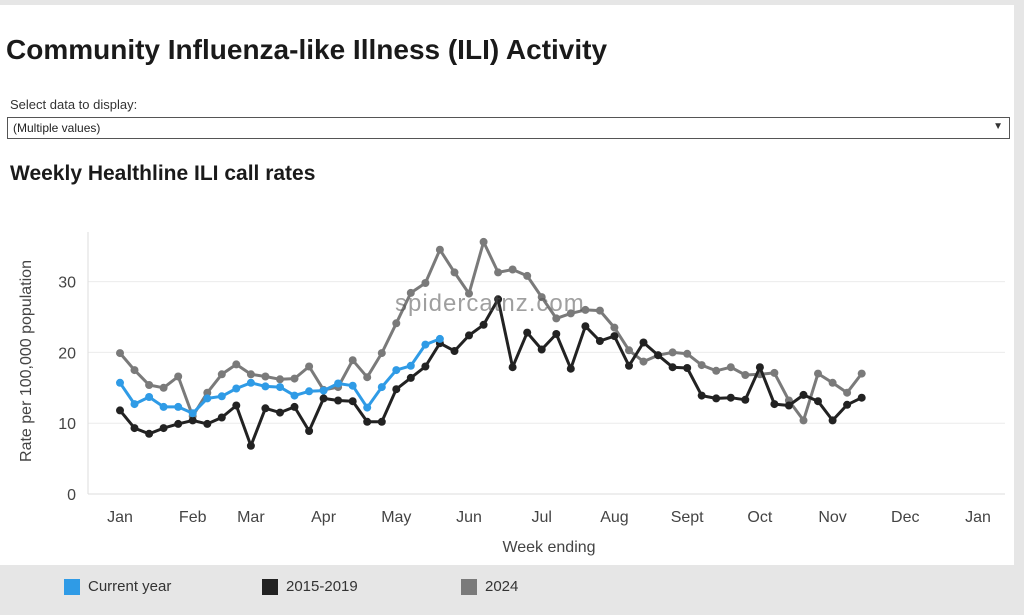  I want to click on chart-legend: Current year 2015-2019 2024, so click(512, 588).